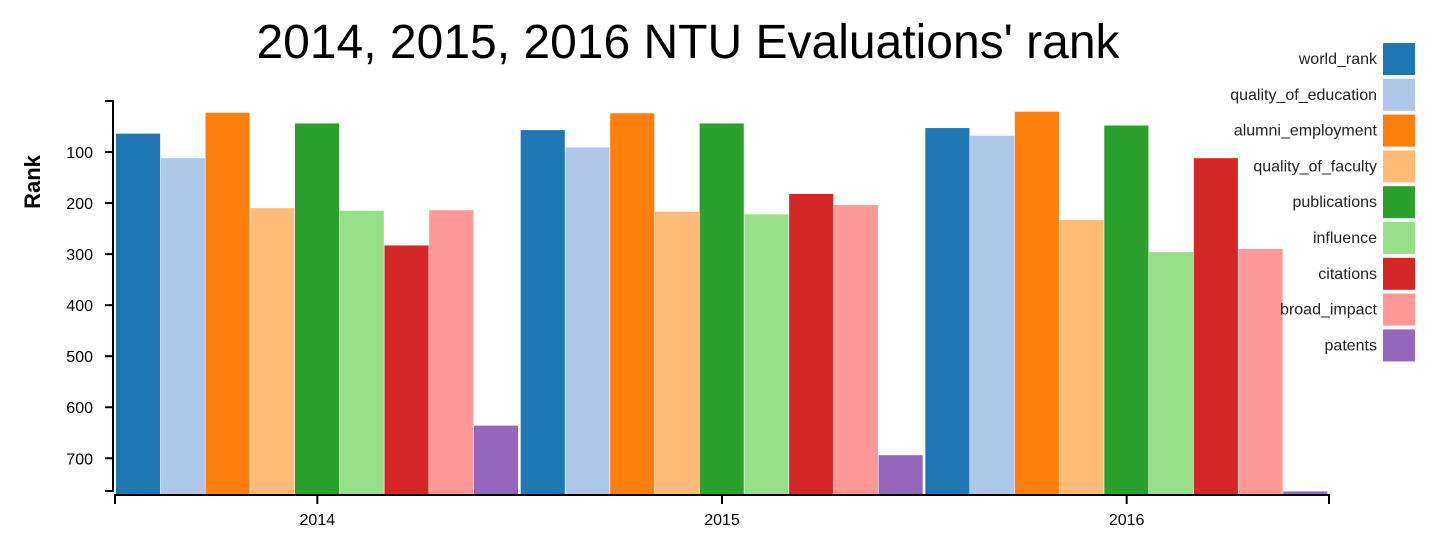  What do you see at coordinates (318, 520) in the screenshot?
I see `x-tick-label: 2014` at bounding box center [318, 520].